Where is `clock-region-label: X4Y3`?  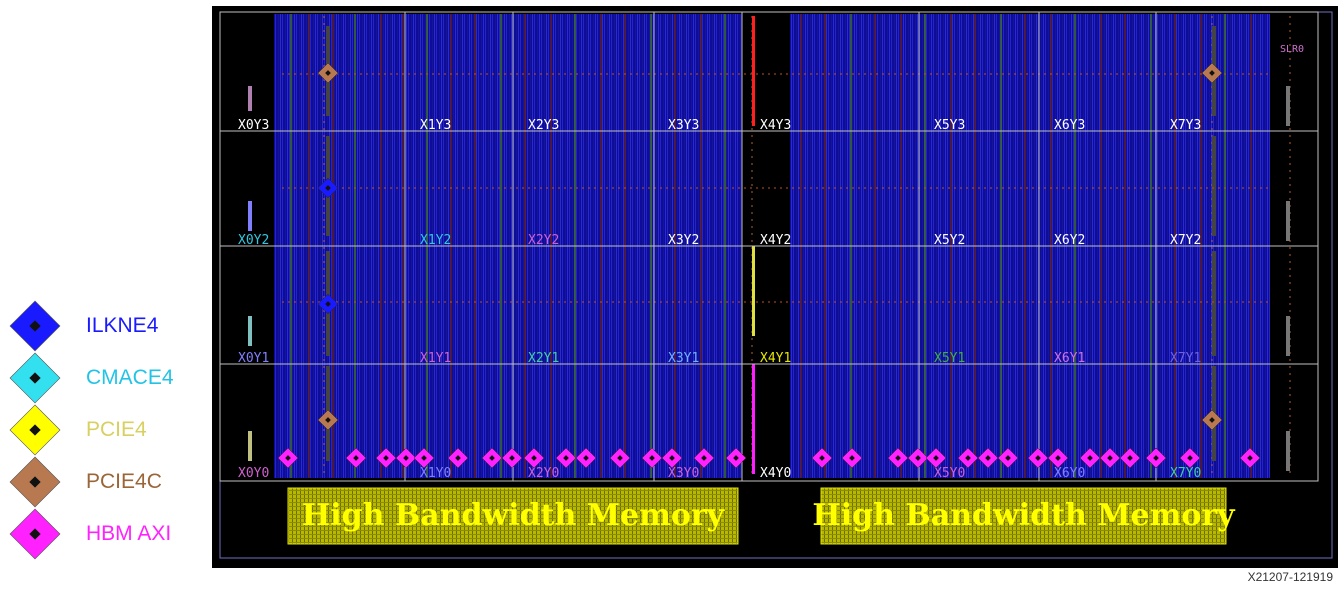 clock-region-label: X4Y3 is located at coordinates (775, 125).